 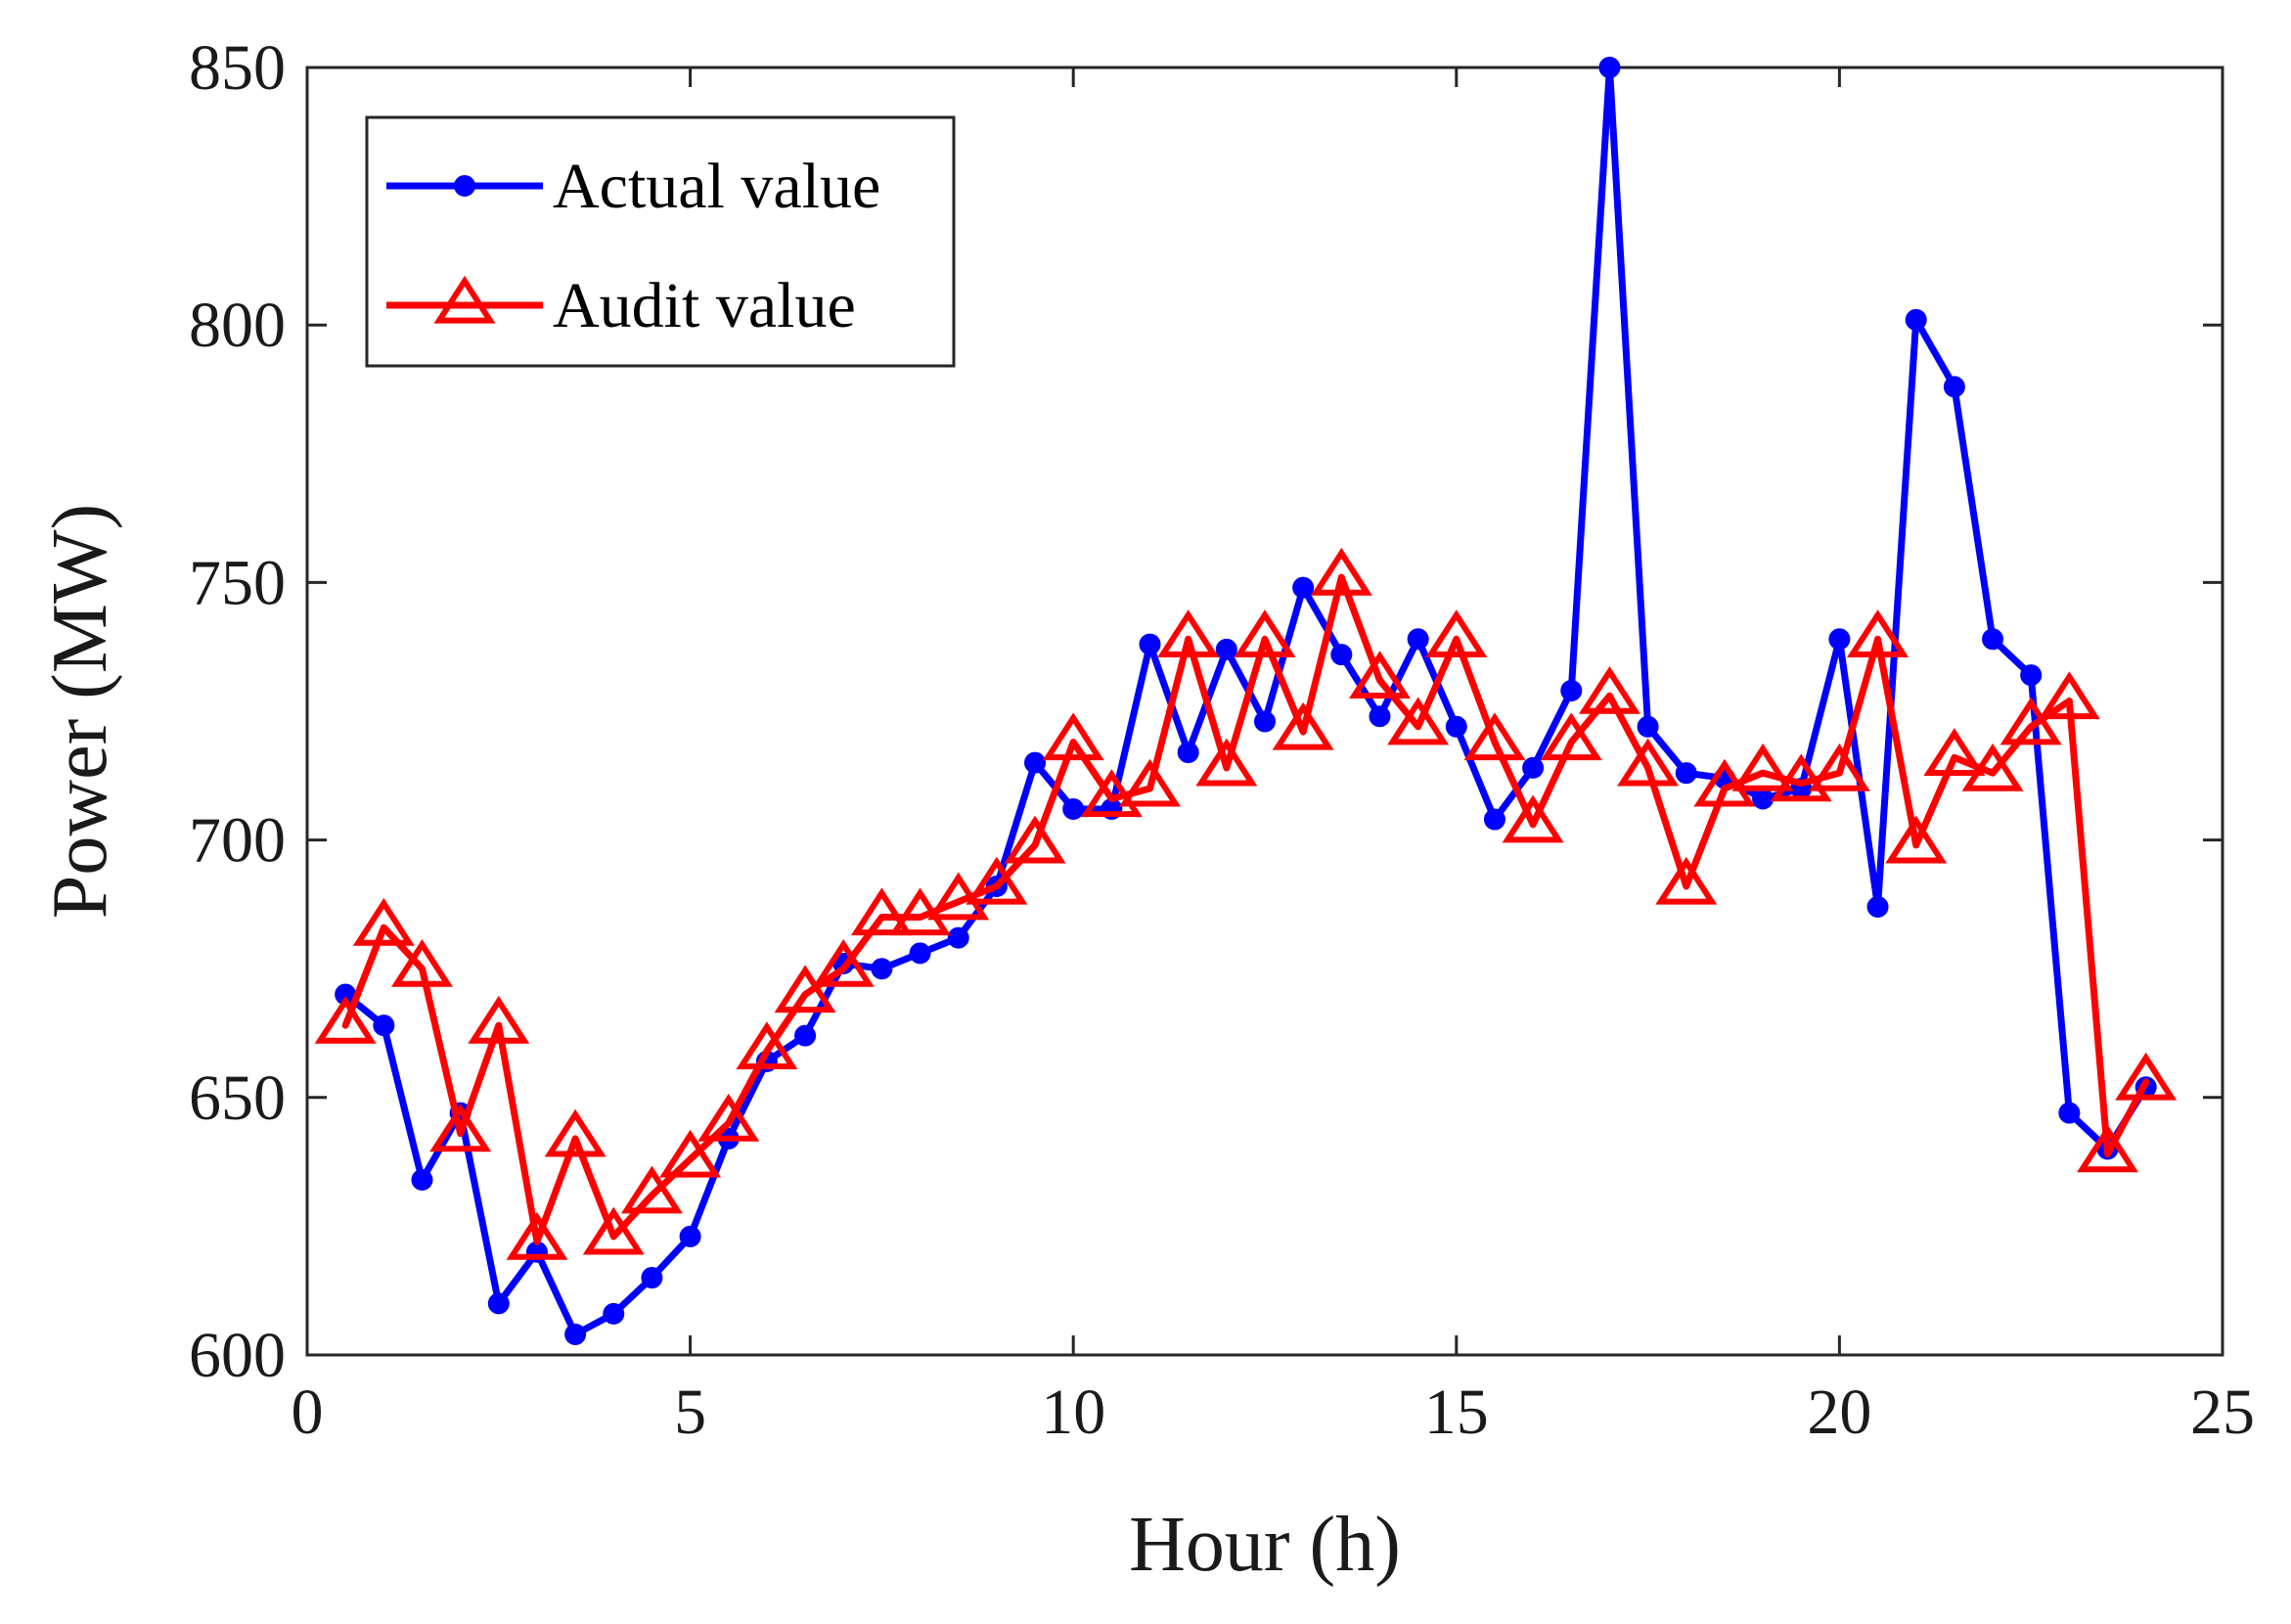 I want to click on x-tick-label: 10, so click(x=1073, y=1412).